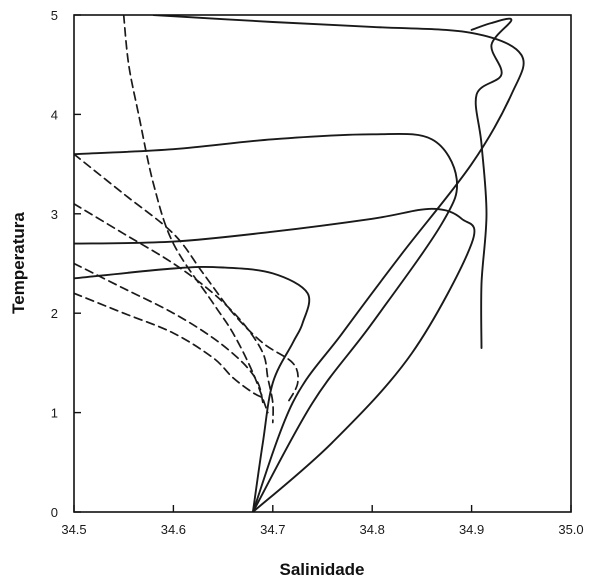 This screenshot has height=581, width=598. Describe the element at coordinates (54, 413) in the screenshot. I see `y-tick-label: 1` at that location.